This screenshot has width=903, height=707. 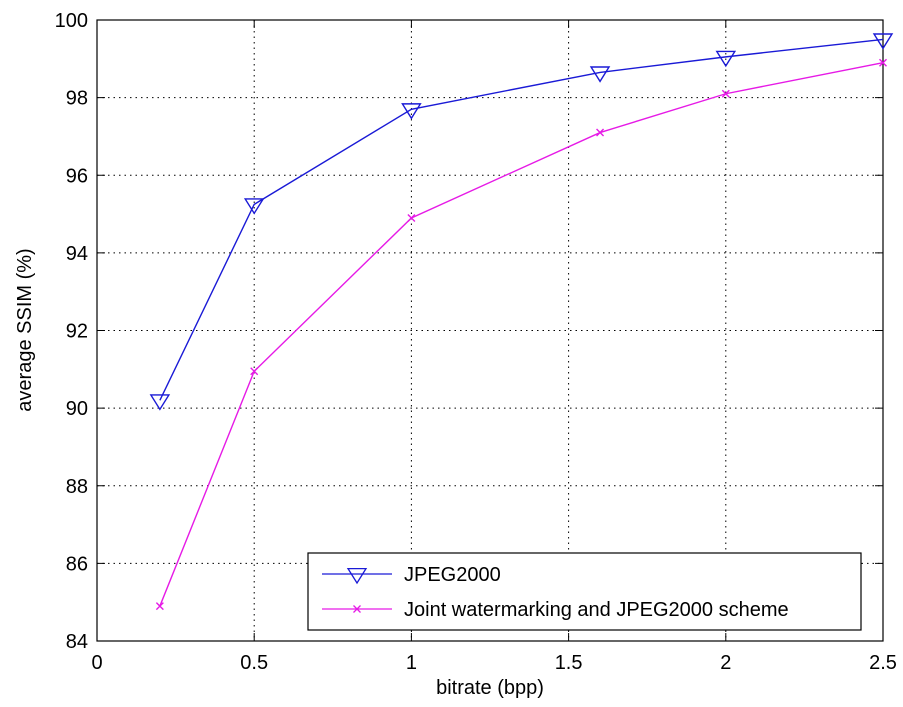 What do you see at coordinates (357, 576) in the screenshot?
I see `legend-marker-jpeg2000` at bounding box center [357, 576].